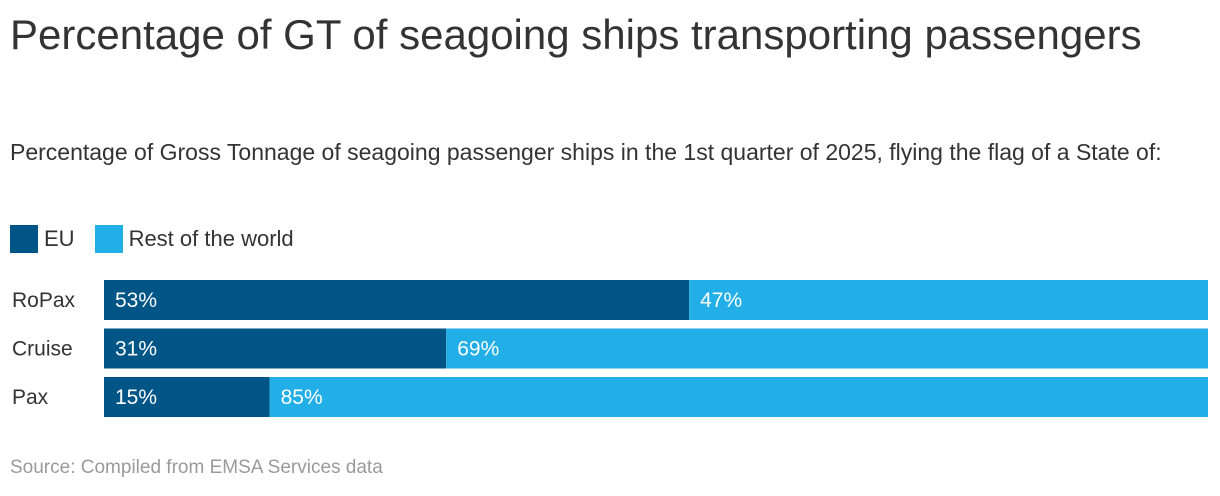  I want to click on legend-item-rest-of-world: Rest of the world, so click(194, 239).